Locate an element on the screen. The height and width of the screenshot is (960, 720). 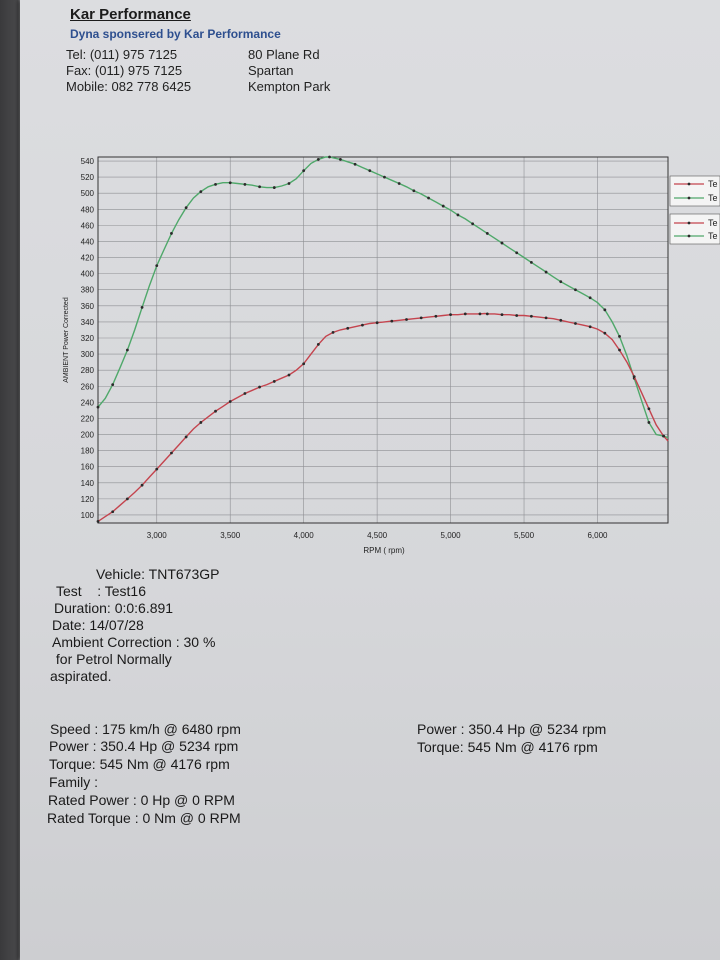
result-speed: Speed : 175 km/h @ 6480 rpm is located at coordinates (145, 729).